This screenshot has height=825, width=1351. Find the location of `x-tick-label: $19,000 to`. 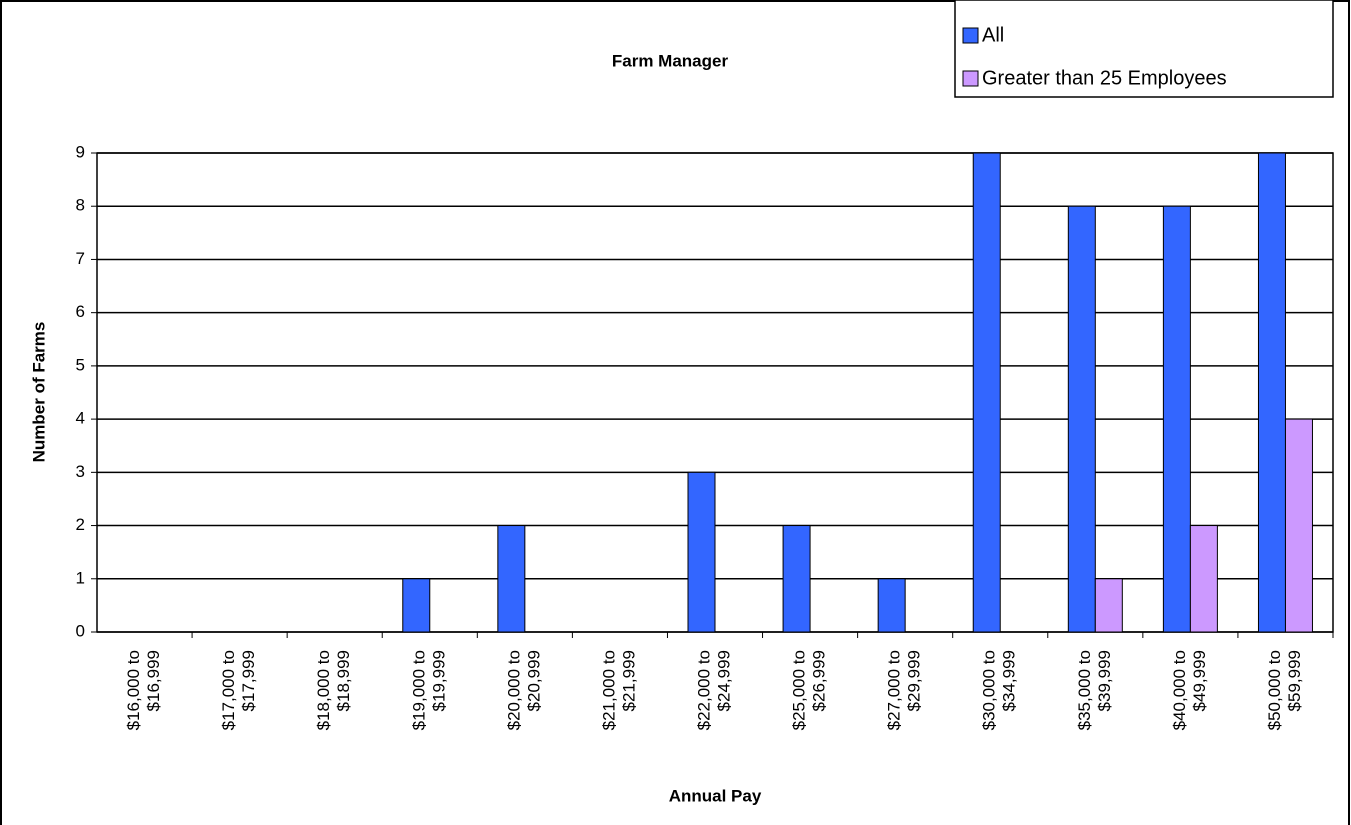

x-tick-label: $19,000 to is located at coordinates (418, 690).